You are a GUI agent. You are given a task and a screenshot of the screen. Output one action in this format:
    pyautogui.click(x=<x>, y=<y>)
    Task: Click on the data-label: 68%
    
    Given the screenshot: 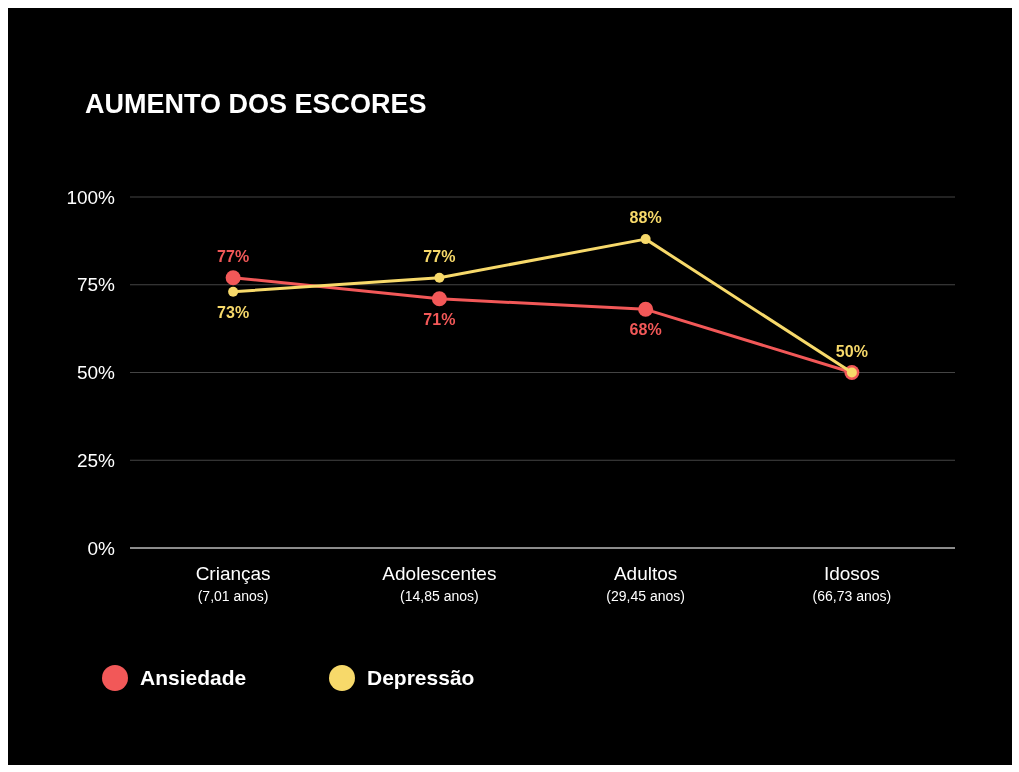 What is the action you would take?
    pyautogui.click(x=645, y=330)
    